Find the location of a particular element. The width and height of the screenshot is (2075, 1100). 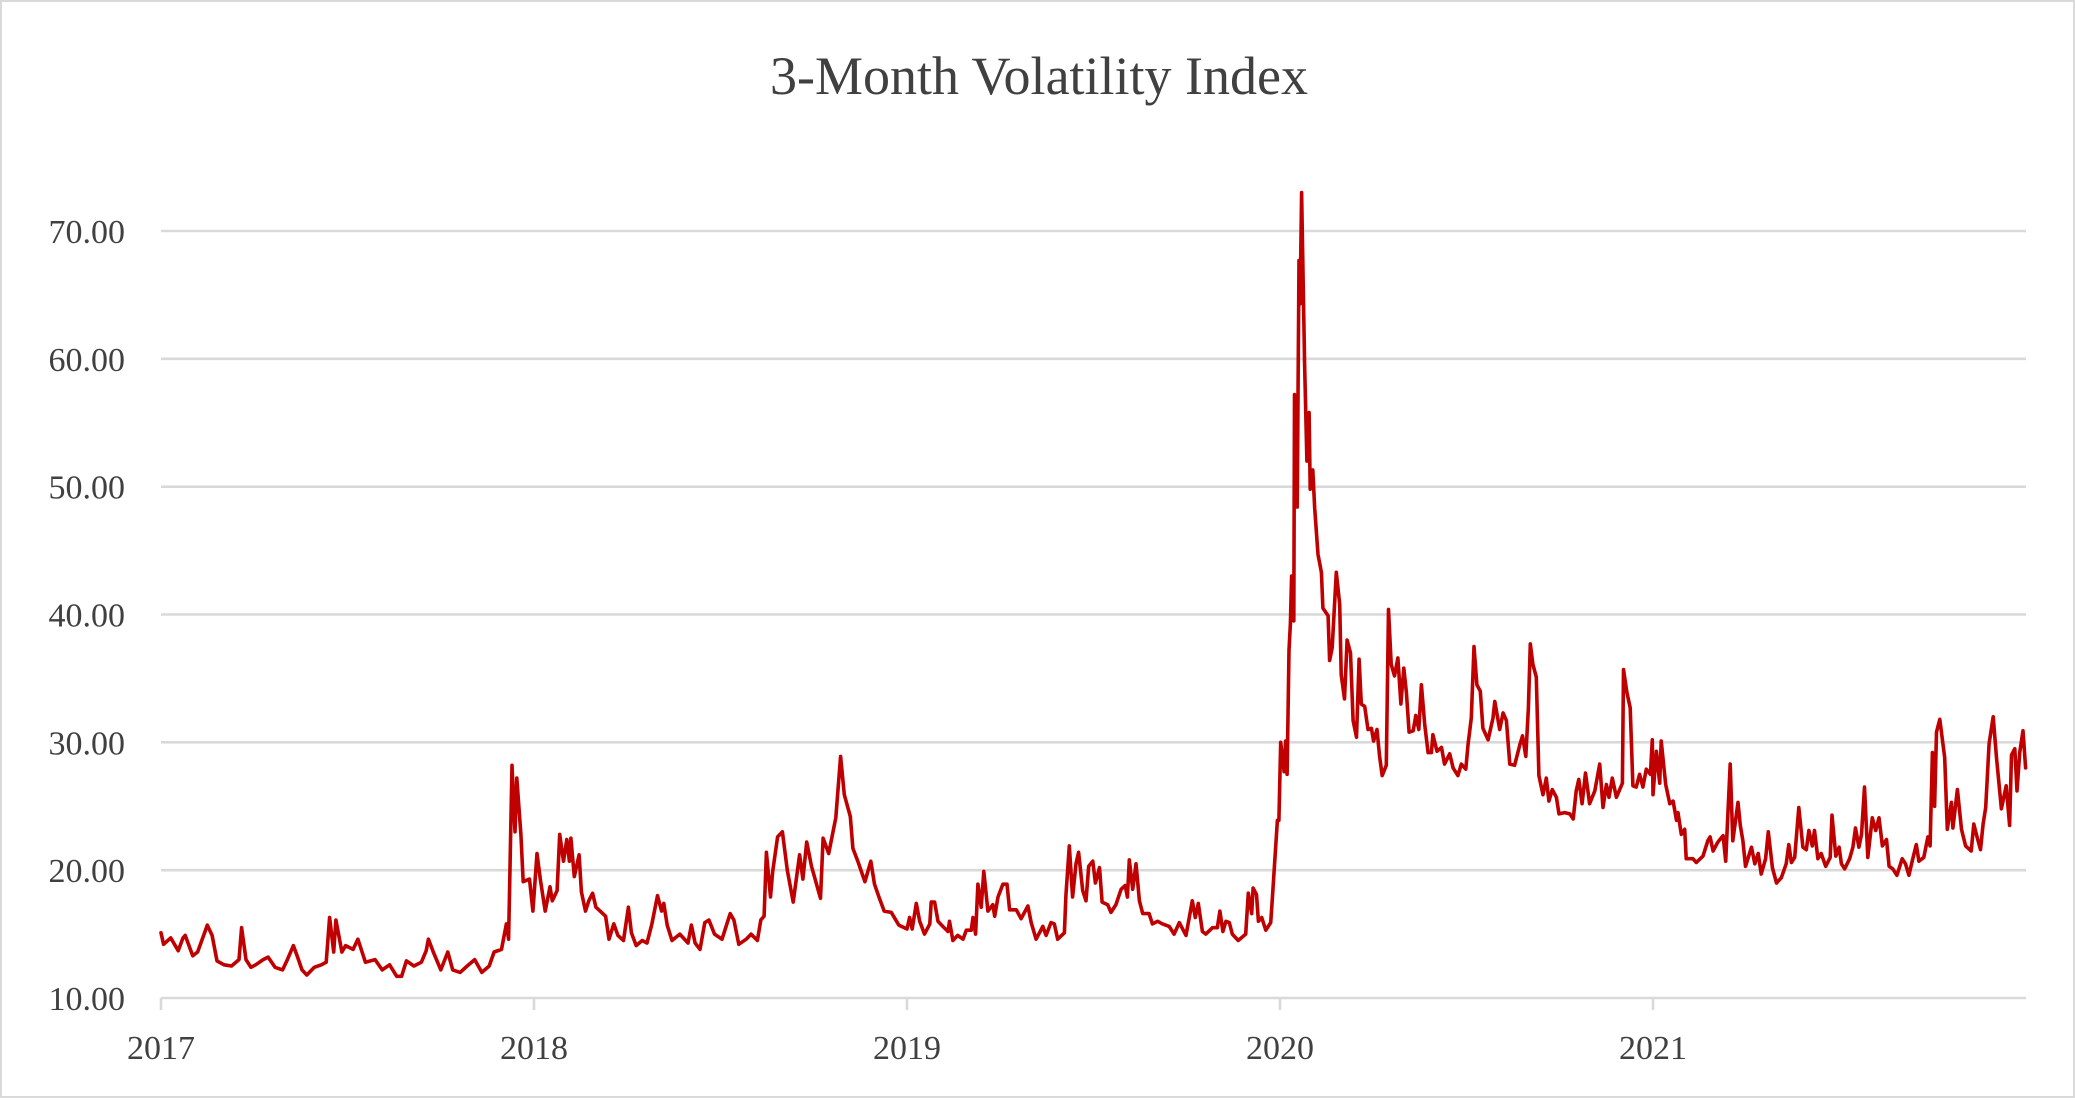

y-tick-label: 60.00 is located at coordinates (87, 360).